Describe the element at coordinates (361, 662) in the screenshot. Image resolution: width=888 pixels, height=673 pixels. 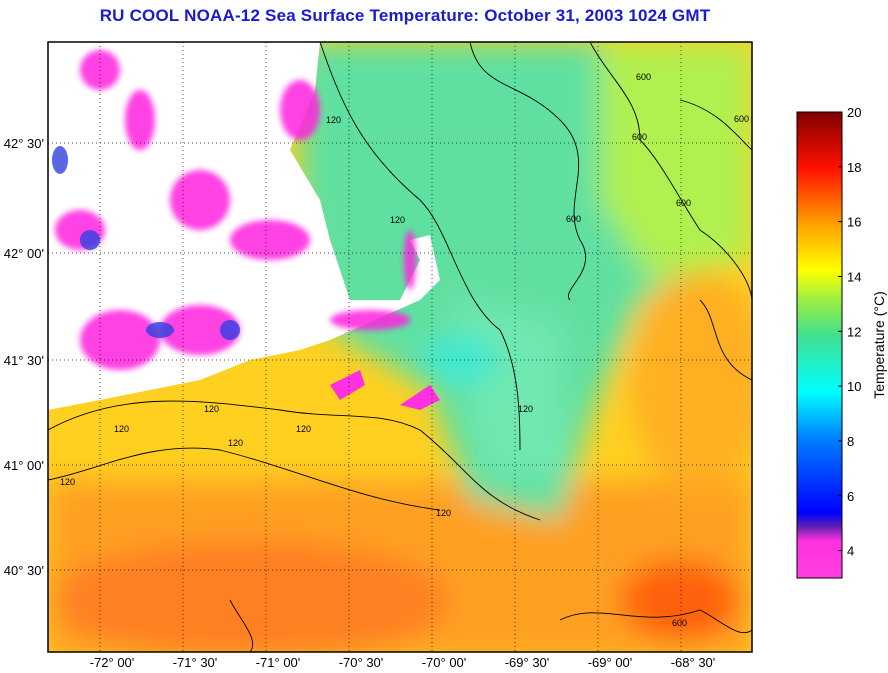
I see `lon-label: -70° 30'` at that location.